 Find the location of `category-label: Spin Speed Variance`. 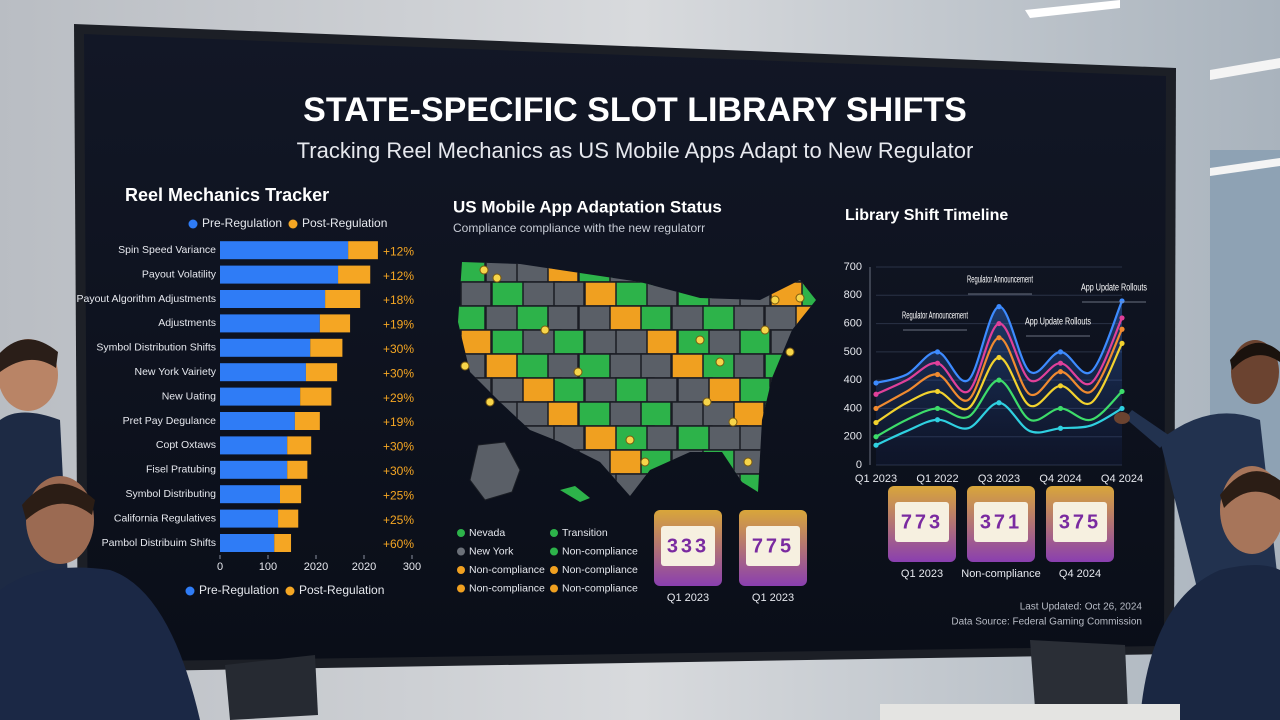

category-label: Spin Speed Variance is located at coordinates (167, 250).